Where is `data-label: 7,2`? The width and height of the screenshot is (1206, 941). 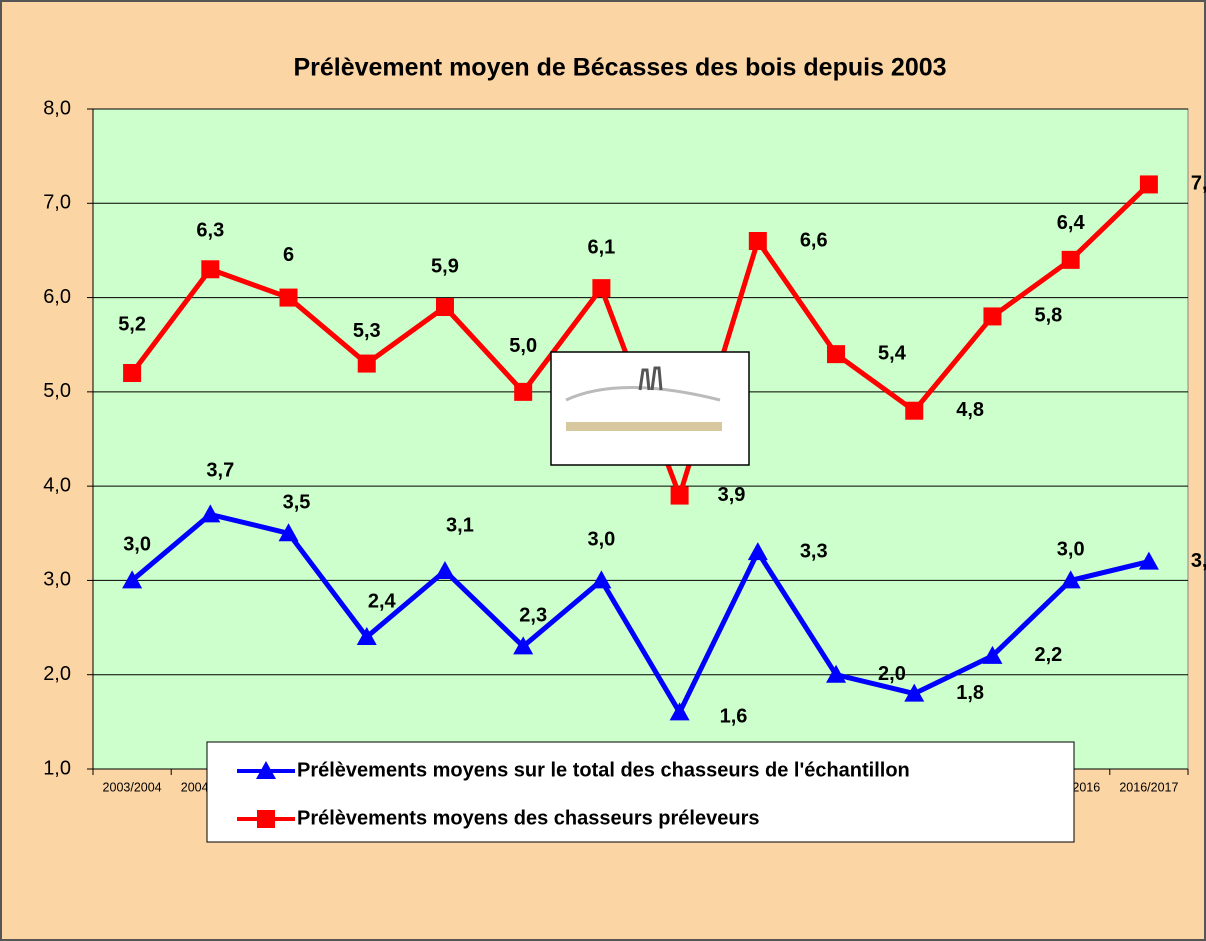 data-label: 7,2 is located at coordinates (1198, 184).